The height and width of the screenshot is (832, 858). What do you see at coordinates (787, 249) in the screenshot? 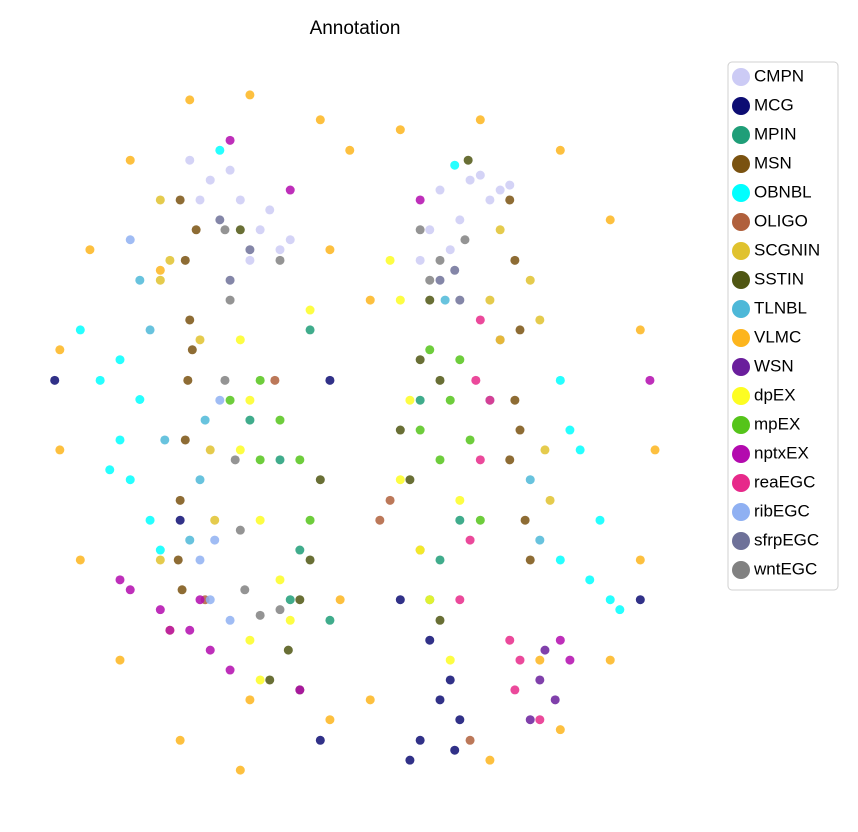
I see `legend-label: SCGNIN` at bounding box center [787, 249].